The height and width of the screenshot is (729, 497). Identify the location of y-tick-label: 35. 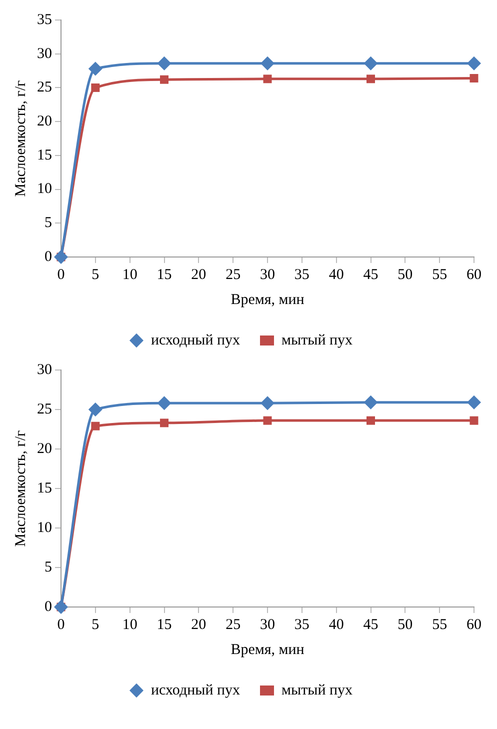
(44, 20).